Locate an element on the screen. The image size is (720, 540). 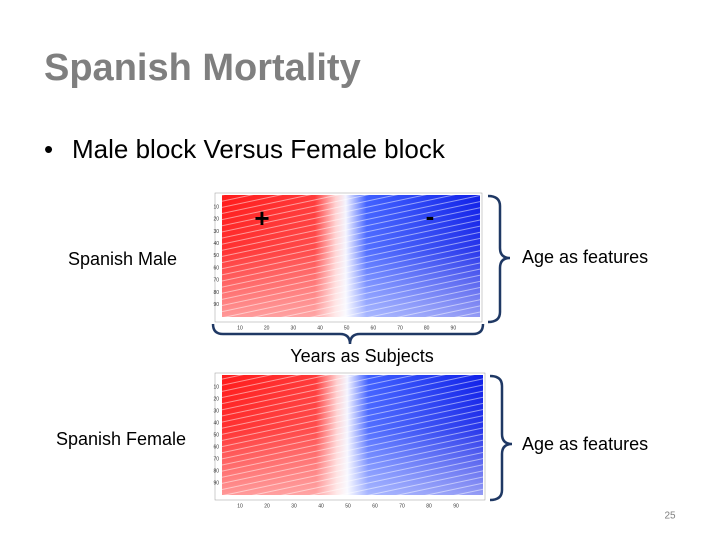
bottom-label: Years as Subjects is located at coordinates (361, 356).